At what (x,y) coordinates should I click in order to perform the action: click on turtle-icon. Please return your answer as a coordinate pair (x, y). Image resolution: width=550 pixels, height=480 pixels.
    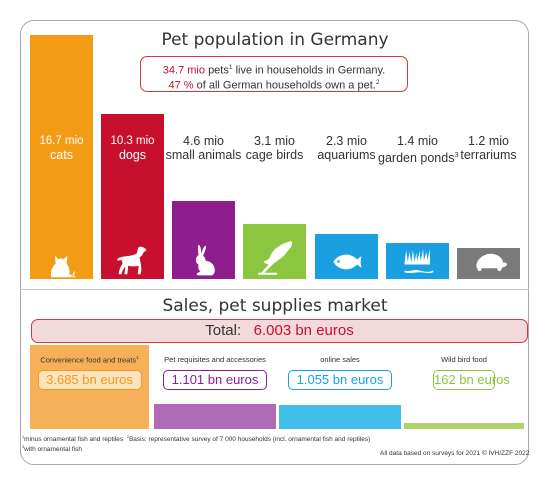
    Looking at the image, I should click on (488, 260).